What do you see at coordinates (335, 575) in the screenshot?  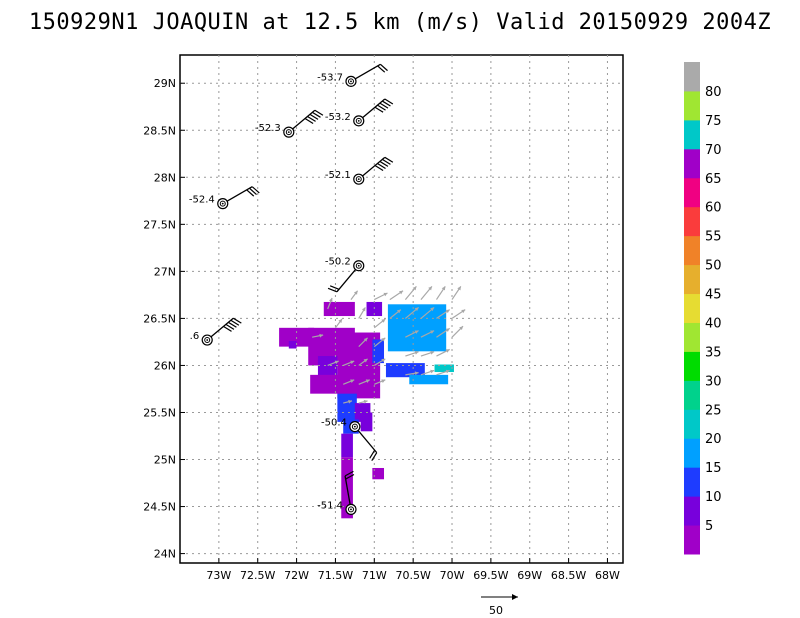 I see `x-tick-label: 71.5W` at bounding box center [335, 575].